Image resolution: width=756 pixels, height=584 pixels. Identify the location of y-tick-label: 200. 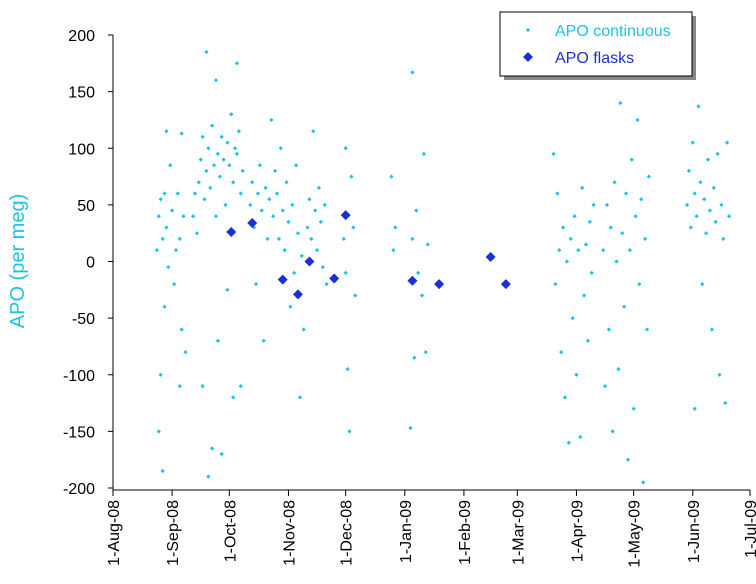
(81, 36).